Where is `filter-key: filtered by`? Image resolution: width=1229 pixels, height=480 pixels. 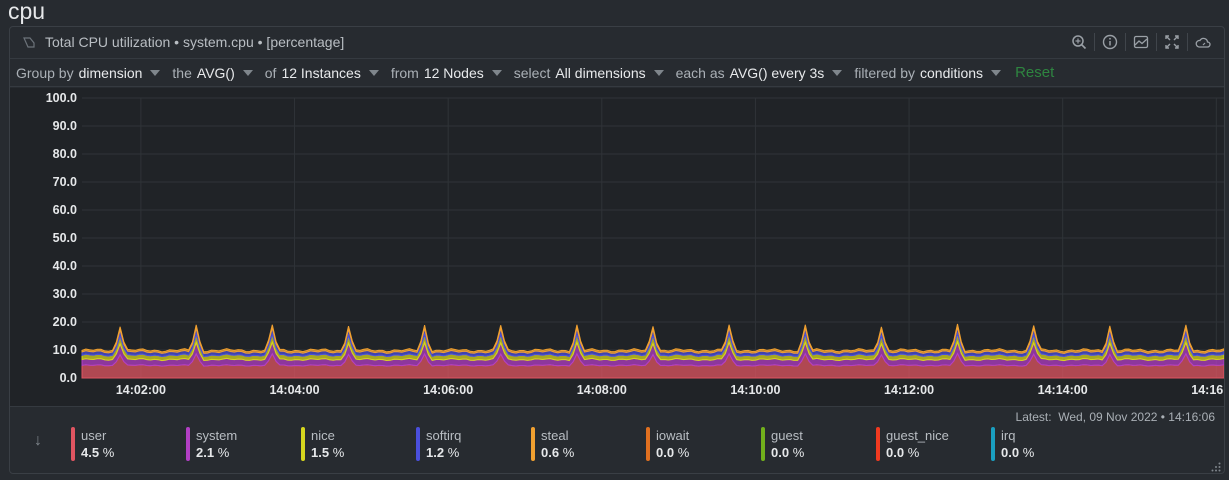 filter-key: filtered by is located at coordinates (885, 72).